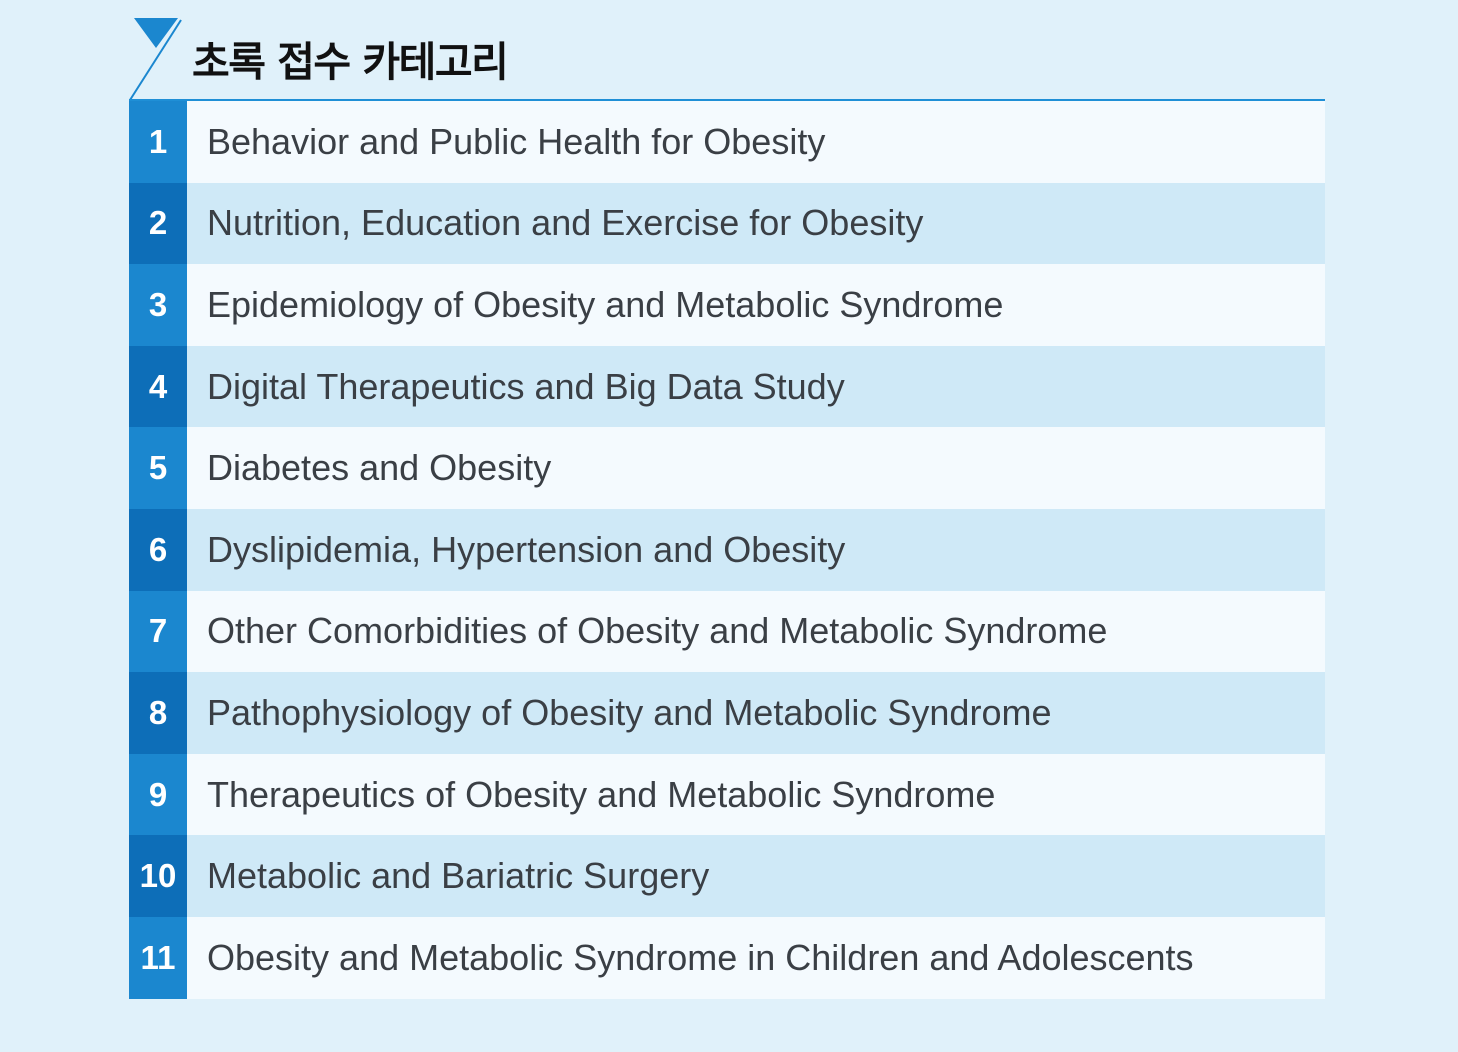  I want to click on item-number: 2, so click(158, 223).